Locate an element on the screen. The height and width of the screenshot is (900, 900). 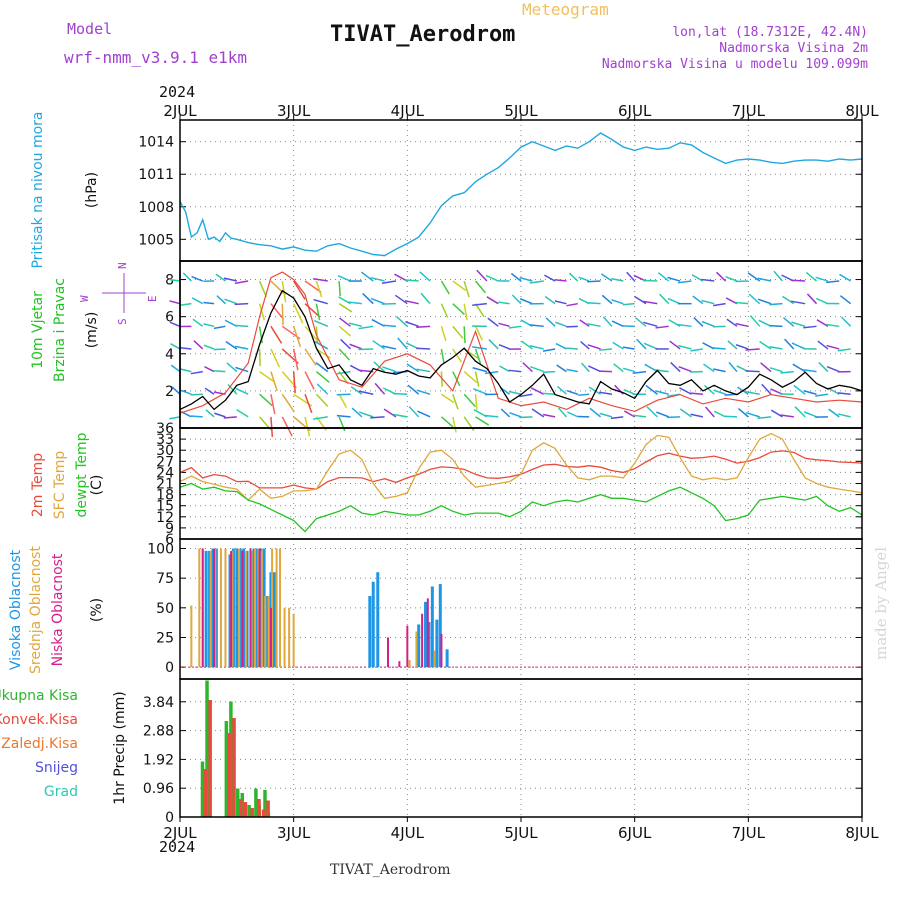
precip-legend-2: Zaledj.Kisa is located at coordinates (39, 744).